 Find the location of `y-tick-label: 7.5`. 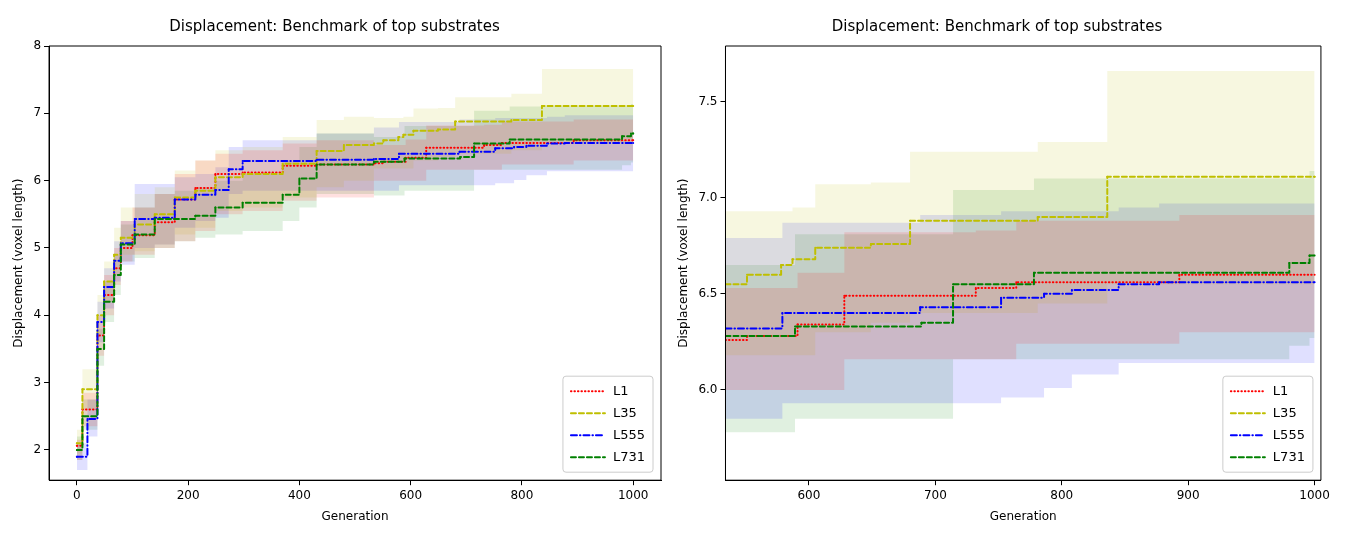

y-tick-label: 7.5 is located at coordinates (708, 100).